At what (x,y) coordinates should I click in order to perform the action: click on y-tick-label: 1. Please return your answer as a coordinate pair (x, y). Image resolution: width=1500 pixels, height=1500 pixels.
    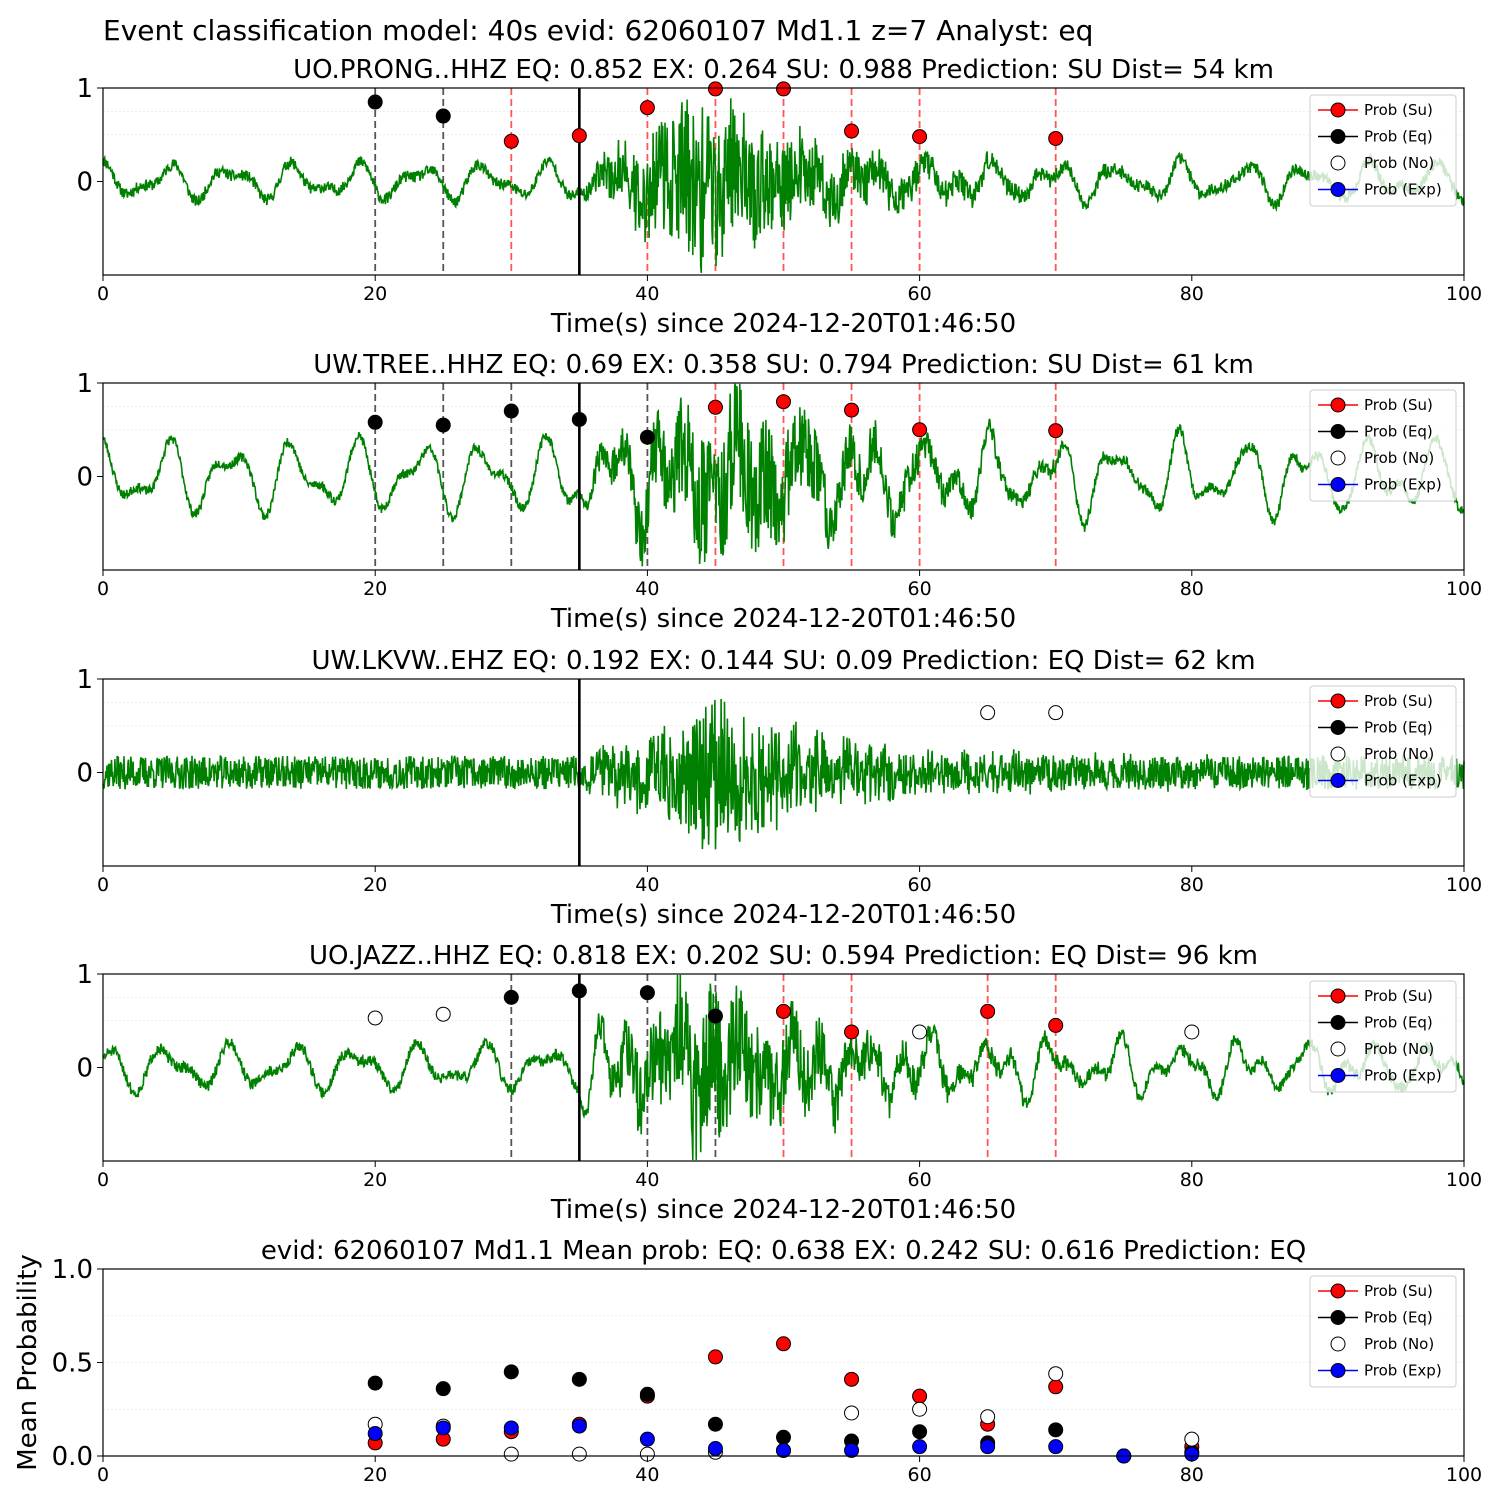
    Looking at the image, I should click on (84, 384).